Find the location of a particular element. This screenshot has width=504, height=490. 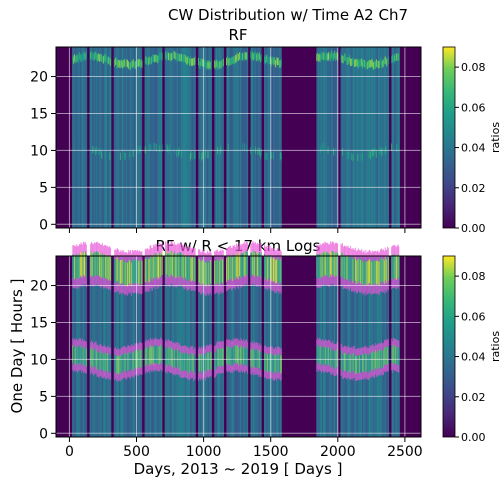

colorbar-tick-label: 0.06 is located at coordinates (473, 107).